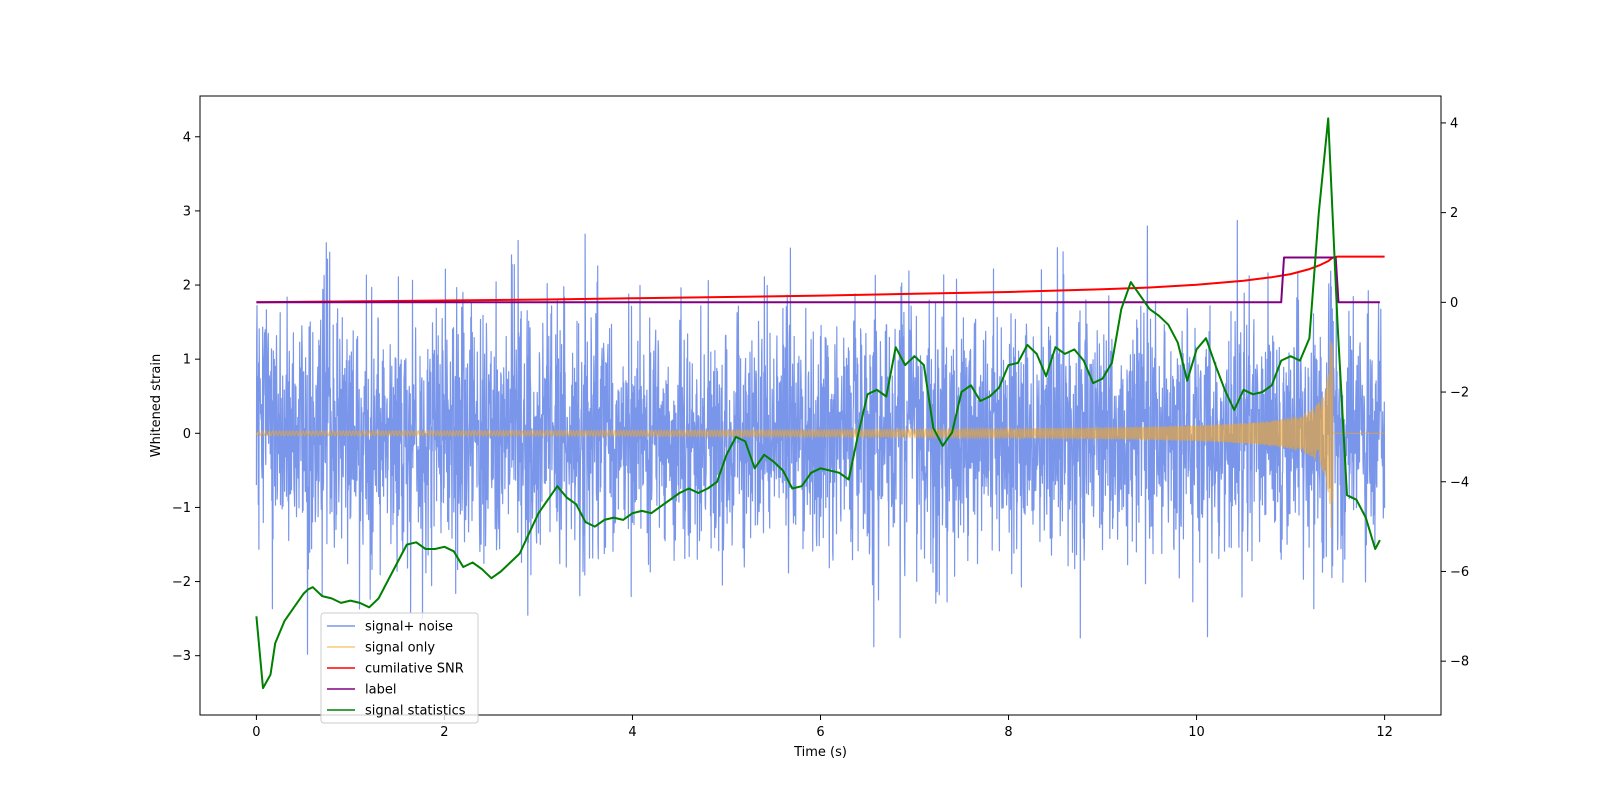  Describe the element at coordinates (256, 732) in the screenshot. I see `x-tick-label: 0` at that location.